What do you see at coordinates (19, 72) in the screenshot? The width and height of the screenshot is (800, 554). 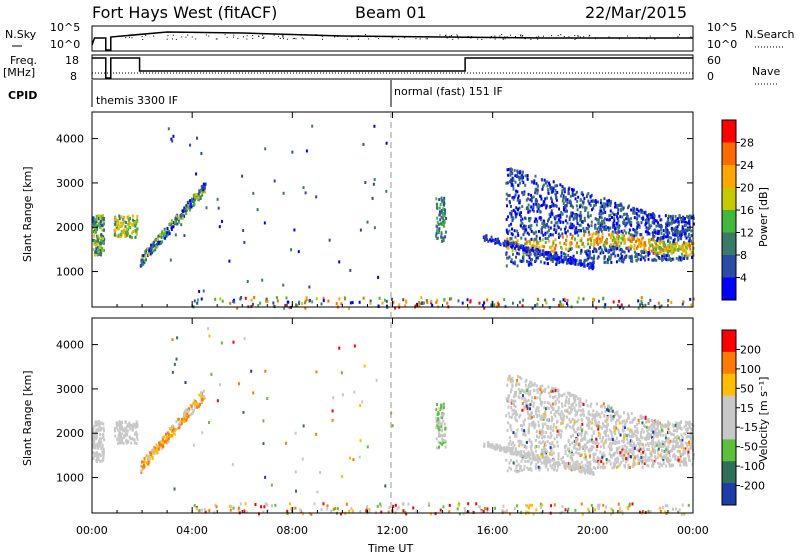 I see `freq-unit: [MHz]` at bounding box center [19, 72].